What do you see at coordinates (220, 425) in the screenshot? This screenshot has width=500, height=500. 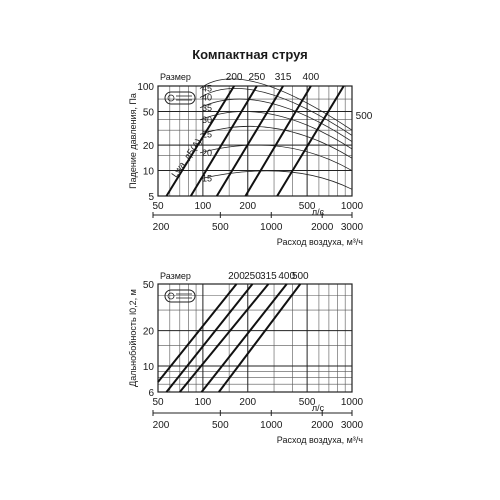 I see `throw-m3h-tick-label: 500` at bounding box center [220, 425].